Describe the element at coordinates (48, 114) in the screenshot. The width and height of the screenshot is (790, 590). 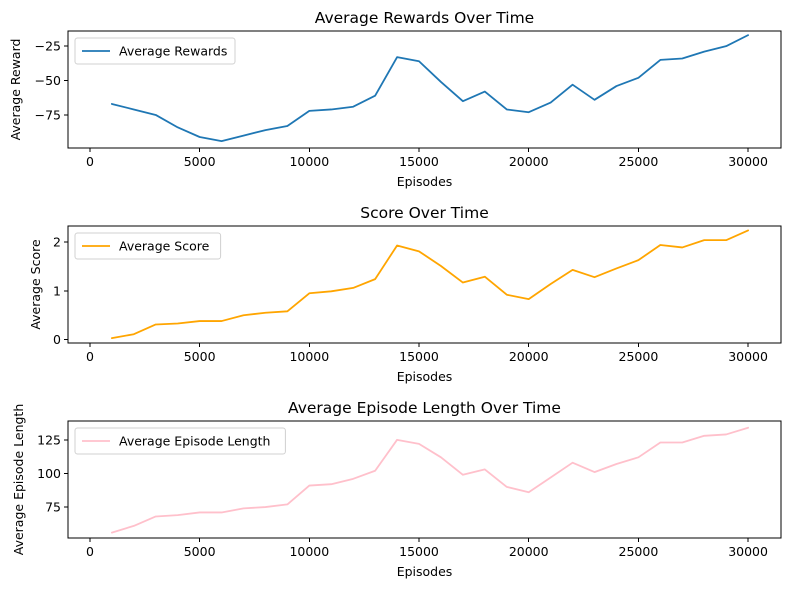
I see `y-tick-label: −75` at that location.